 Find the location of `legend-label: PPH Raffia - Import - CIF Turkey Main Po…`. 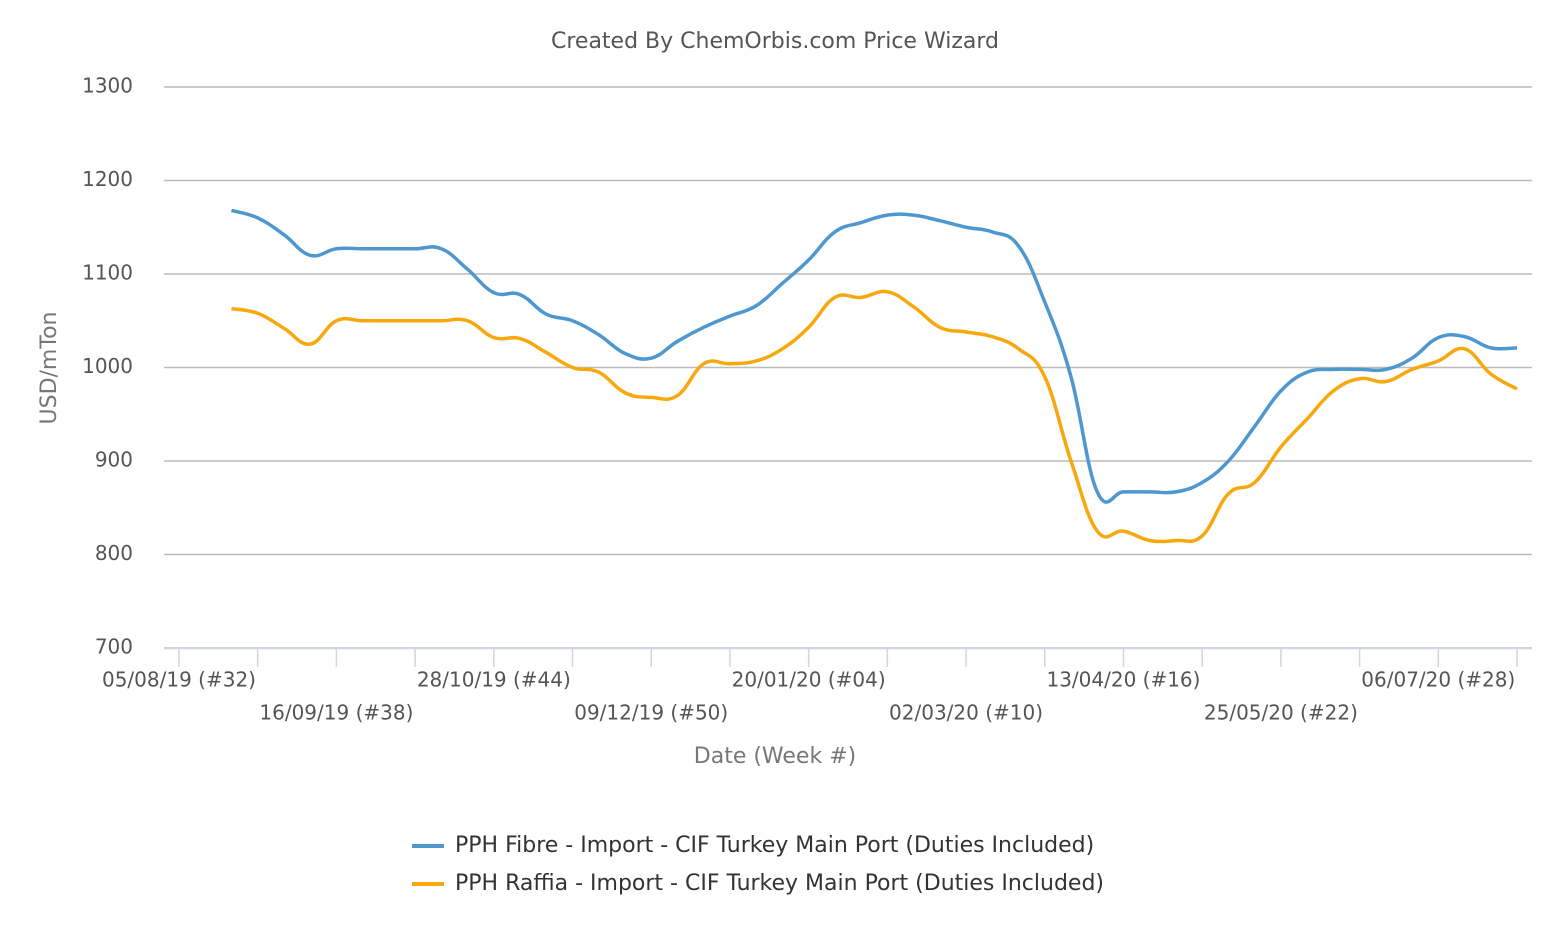

legend-label: PPH Raffia - Import - CIF Turkey Main Po… is located at coordinates (779, 883).